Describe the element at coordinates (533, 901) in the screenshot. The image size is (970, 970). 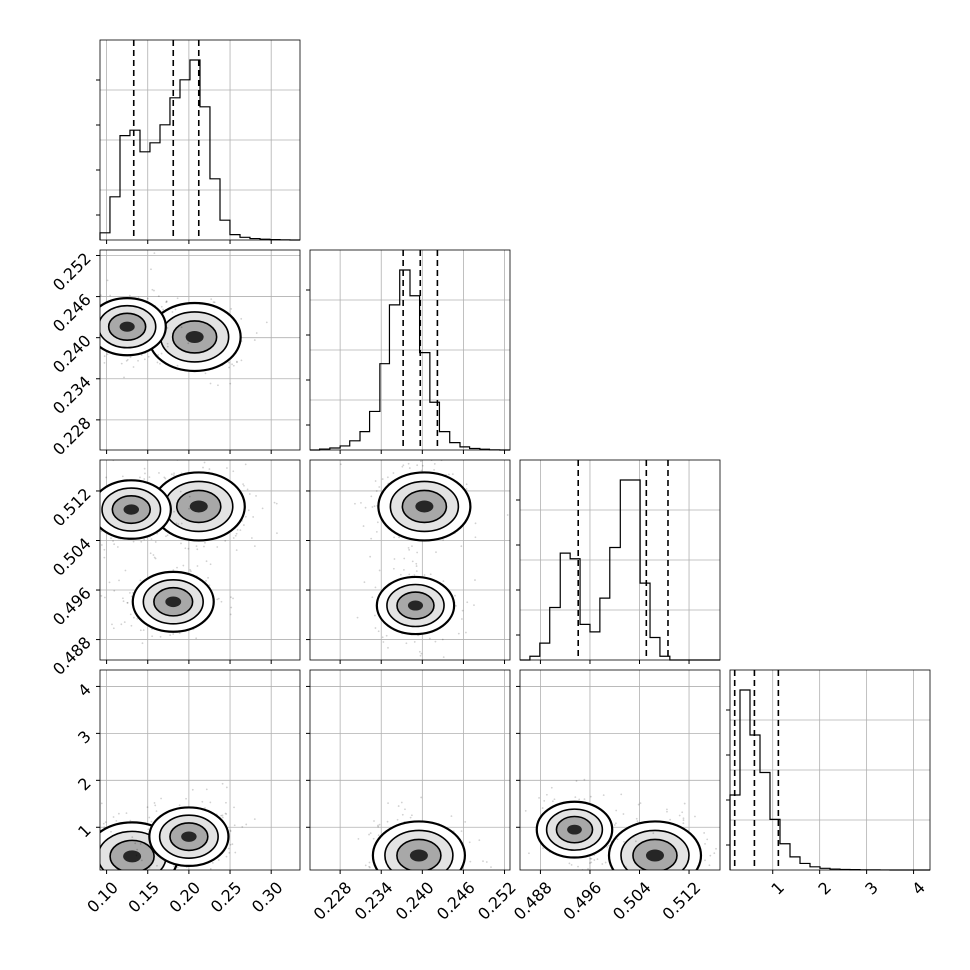
I see `x-tick-label: 0.488` at that location.